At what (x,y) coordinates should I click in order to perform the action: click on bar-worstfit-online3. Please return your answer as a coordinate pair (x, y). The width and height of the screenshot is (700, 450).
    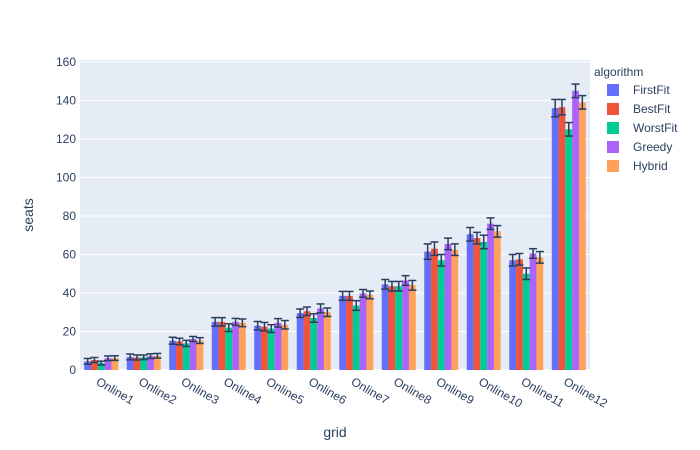
    Looking at the image, I should click on (186, 356).